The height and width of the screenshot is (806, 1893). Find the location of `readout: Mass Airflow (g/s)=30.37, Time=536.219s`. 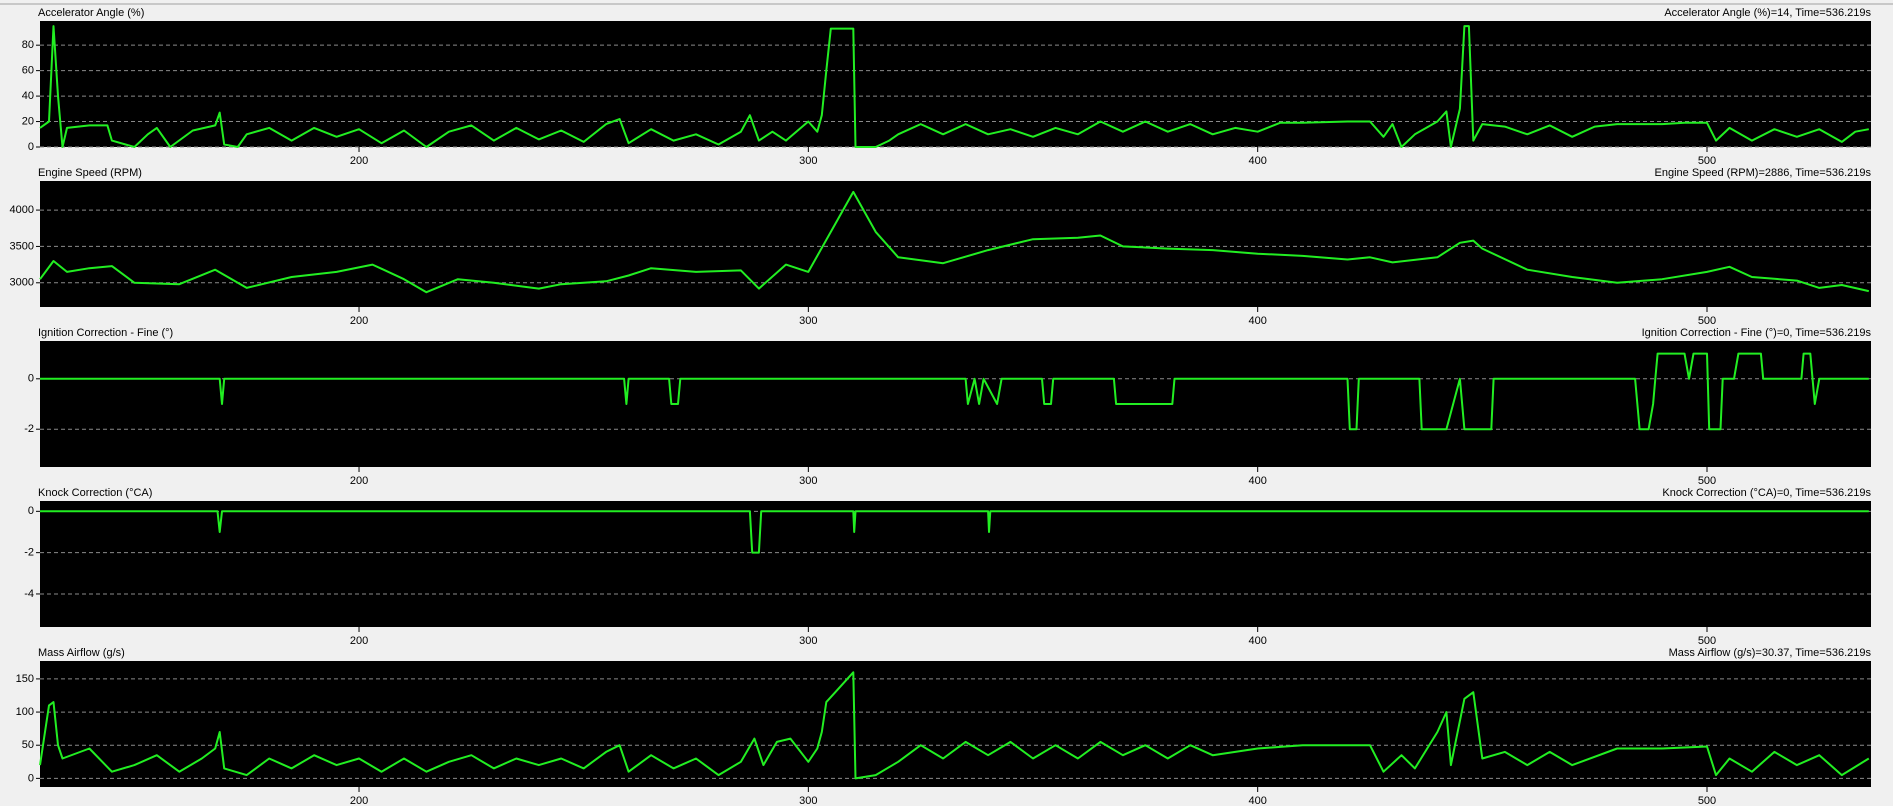

readout: Mass Airflow (g/s)=30.37, Time=536.219s is located at coordinates (1770, 653).